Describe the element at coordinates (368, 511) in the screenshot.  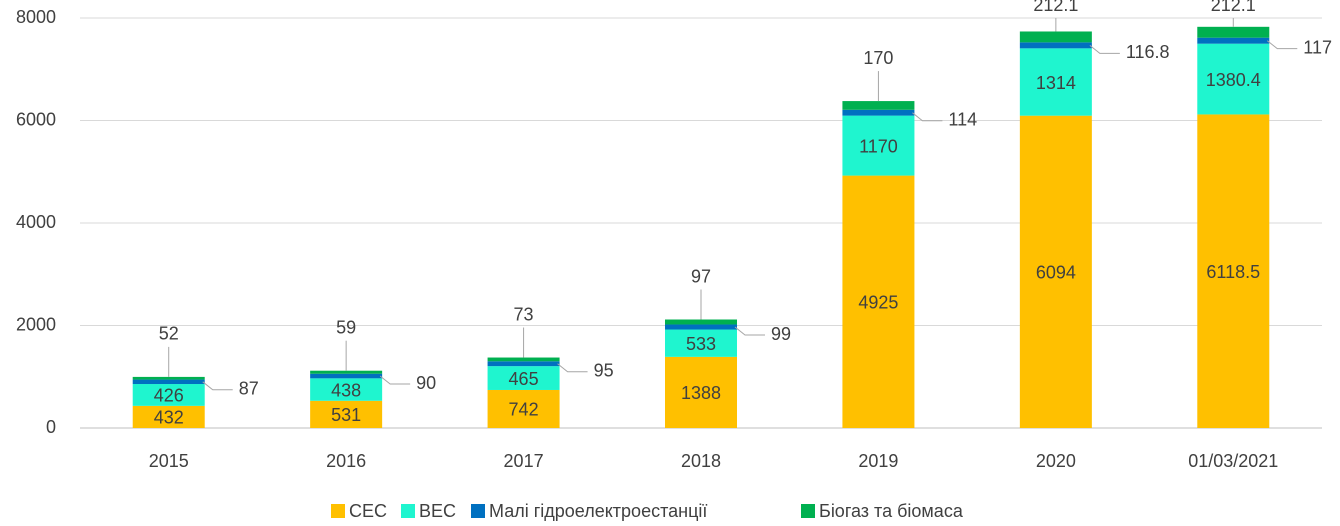
I see `legend-label: СЕС` at that location.